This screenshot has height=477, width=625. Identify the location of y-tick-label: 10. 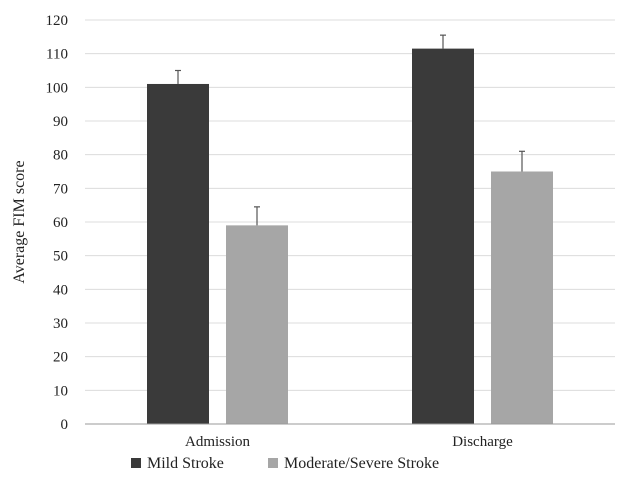
(60, 391).